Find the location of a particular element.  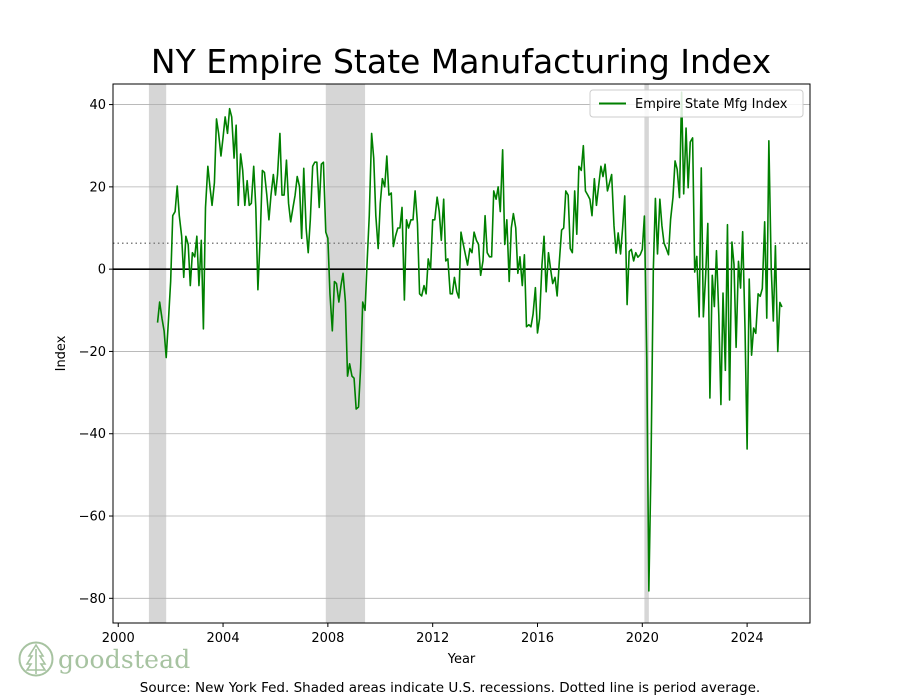

x-tick-label: 2004 is located at coordinates (223, 638).